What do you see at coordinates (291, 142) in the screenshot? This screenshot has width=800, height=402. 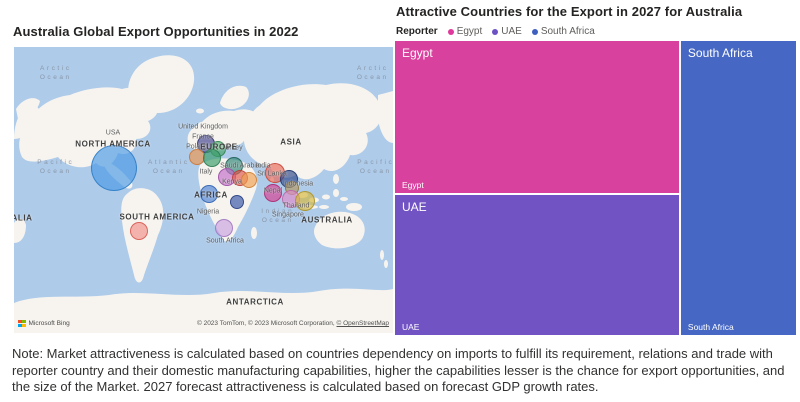 I see `continent-label-asia: ASIA` at bounding box center [291, 142].